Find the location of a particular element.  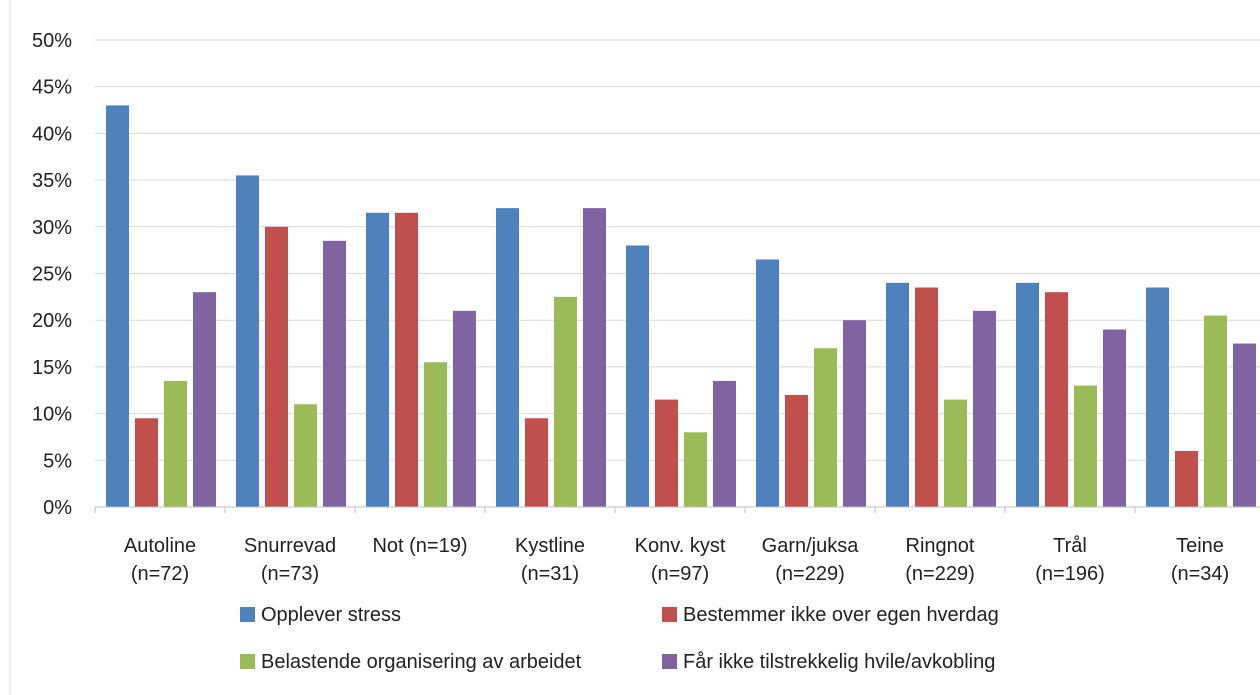

y-tick-label: 0% is located at coordinates (57, 508).